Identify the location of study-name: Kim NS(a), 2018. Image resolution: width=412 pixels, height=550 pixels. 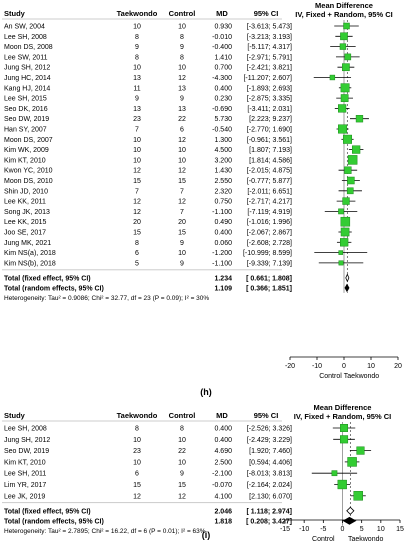
(30, 253).